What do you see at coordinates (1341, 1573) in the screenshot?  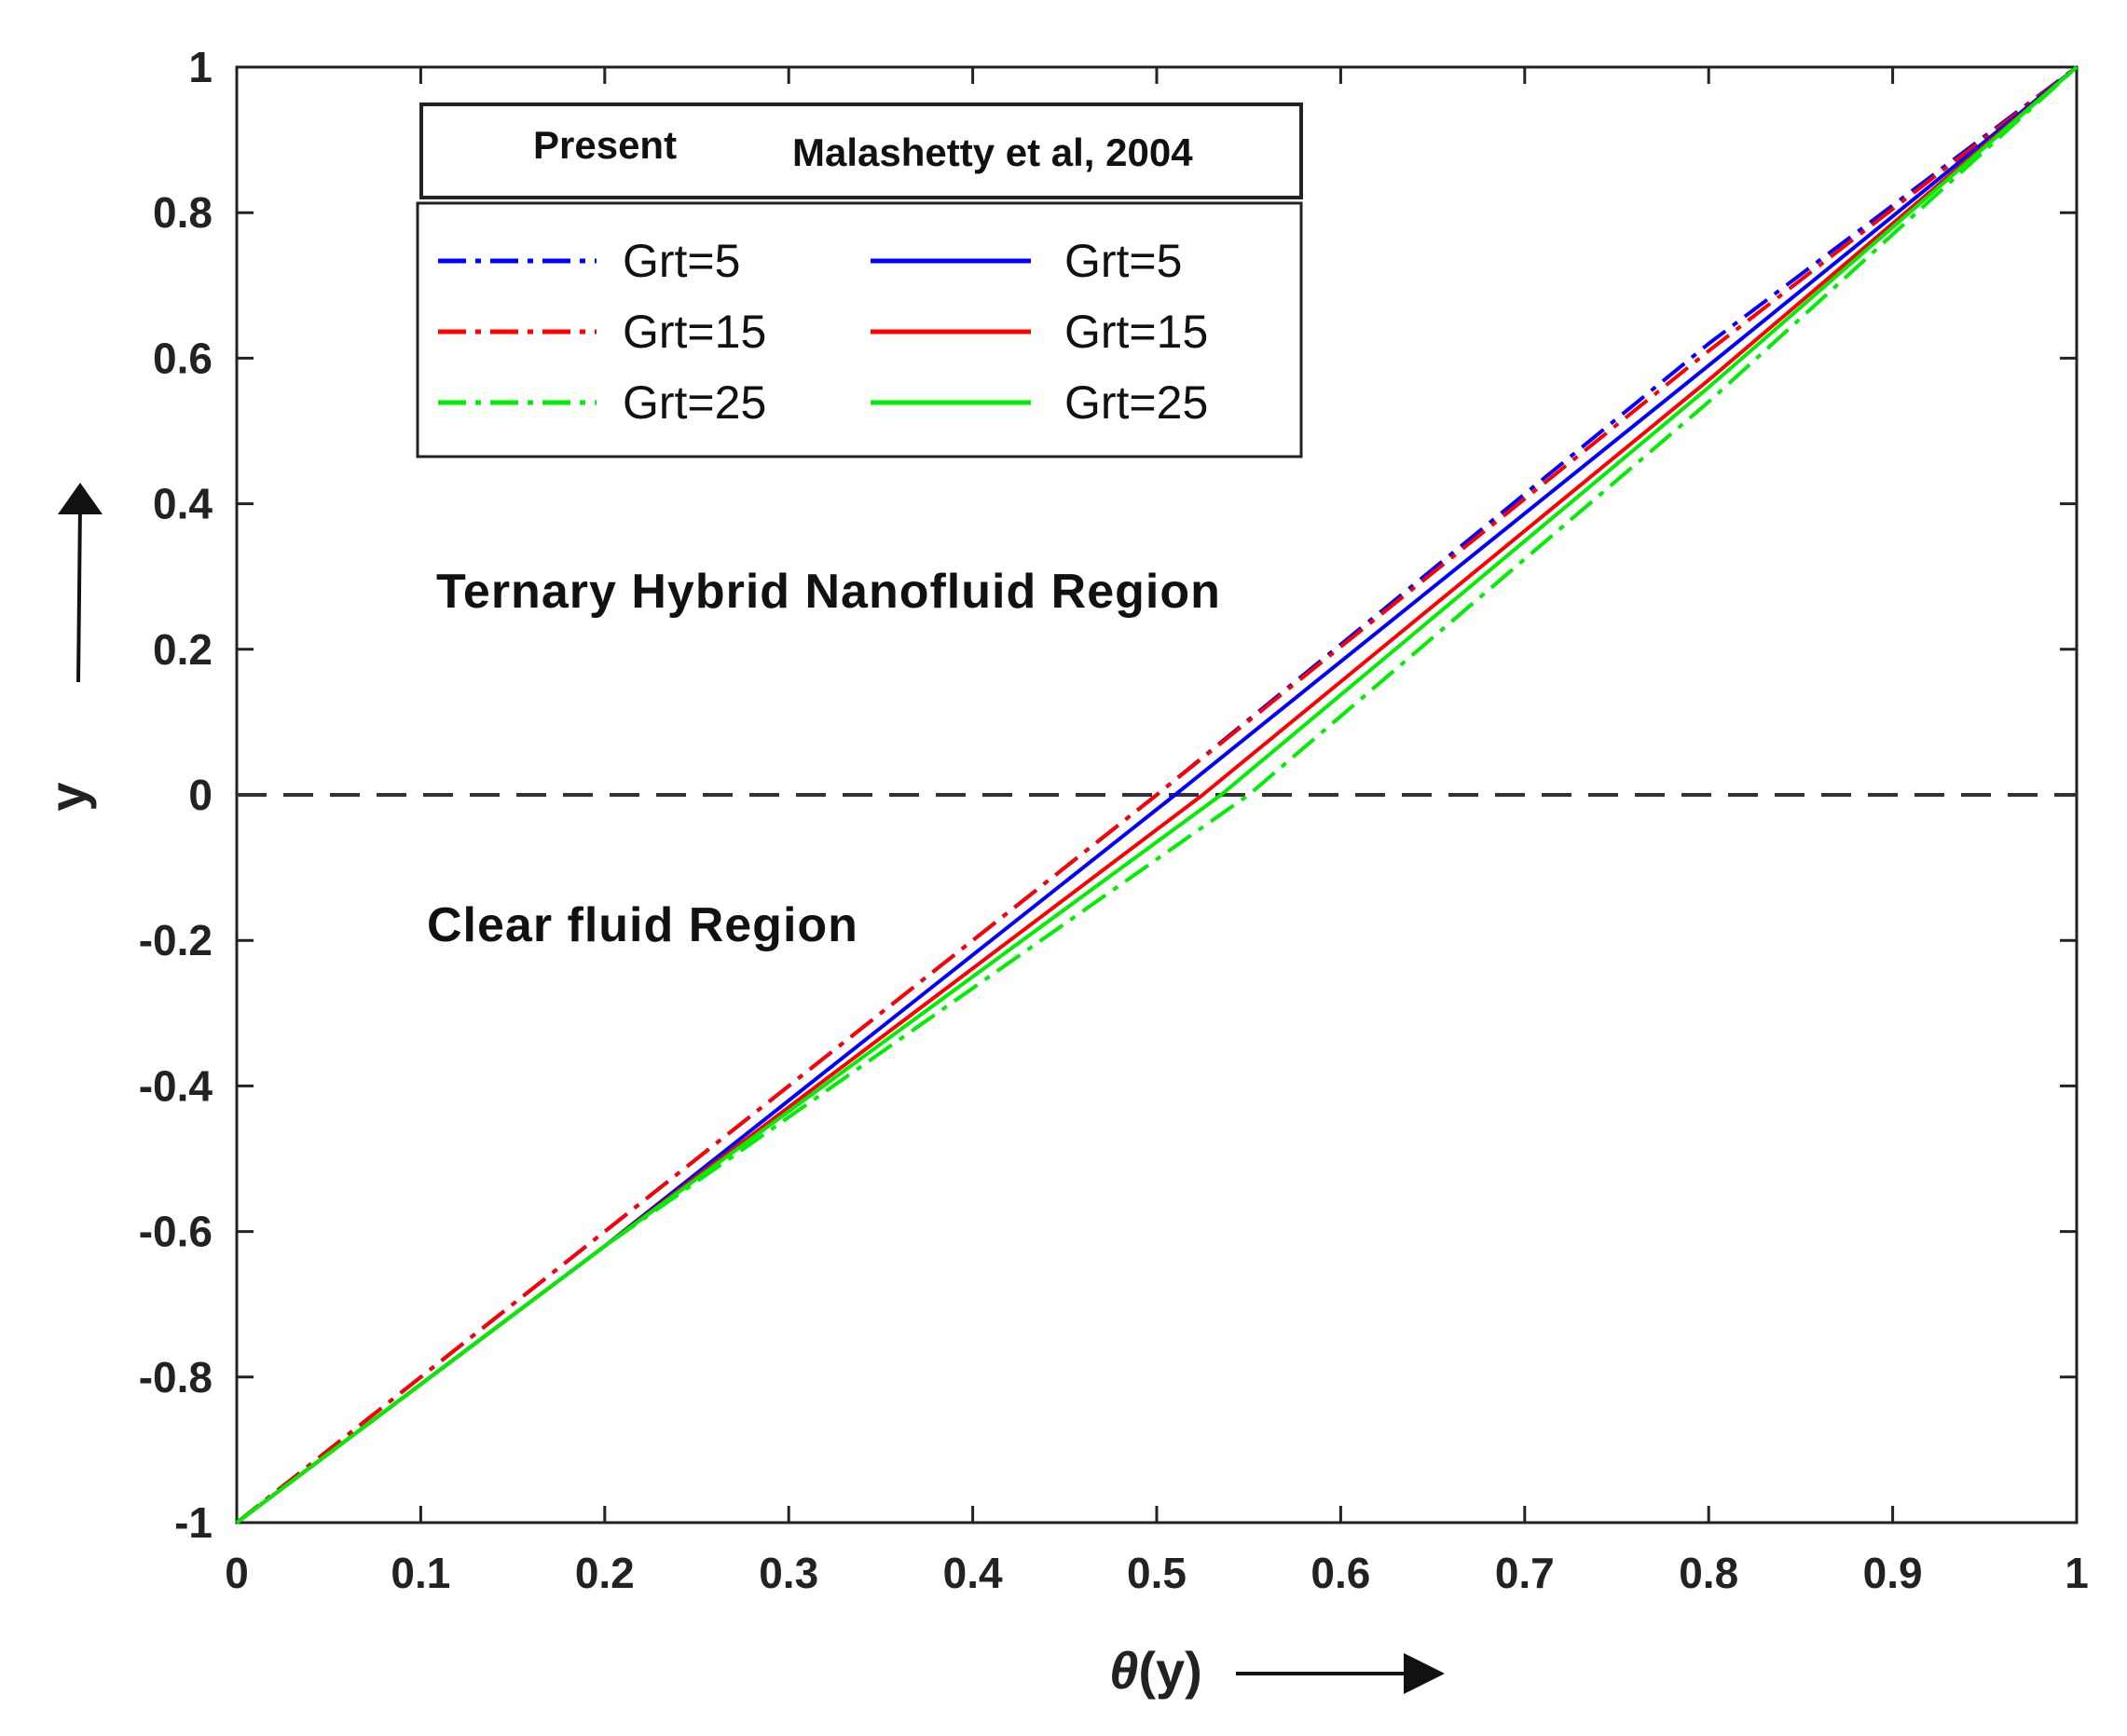 I see `x-tick-label: 0.6` at bounding box center [1341, 1573].